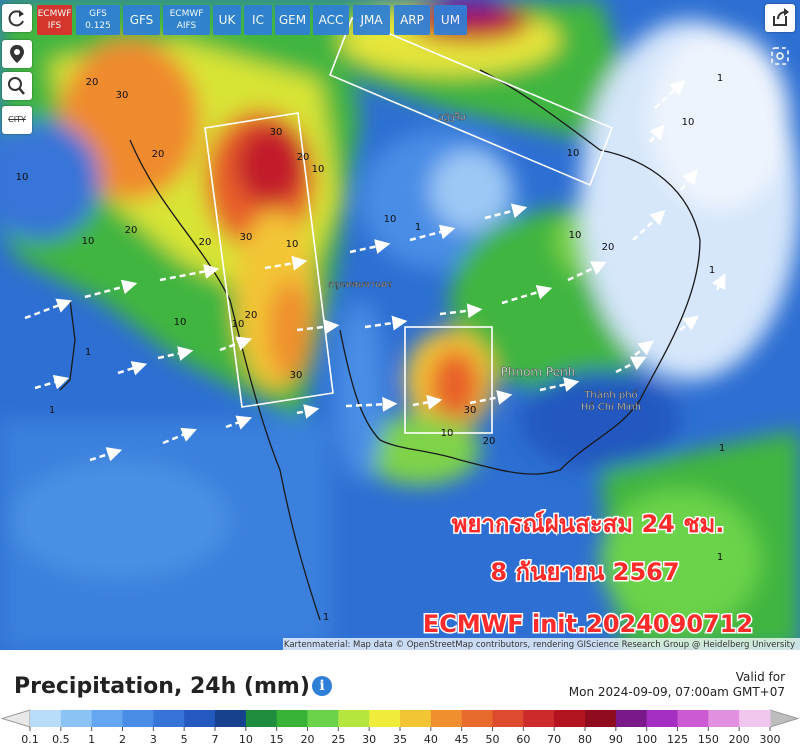  I want to click on model-button: ACC, so click(331, 20).